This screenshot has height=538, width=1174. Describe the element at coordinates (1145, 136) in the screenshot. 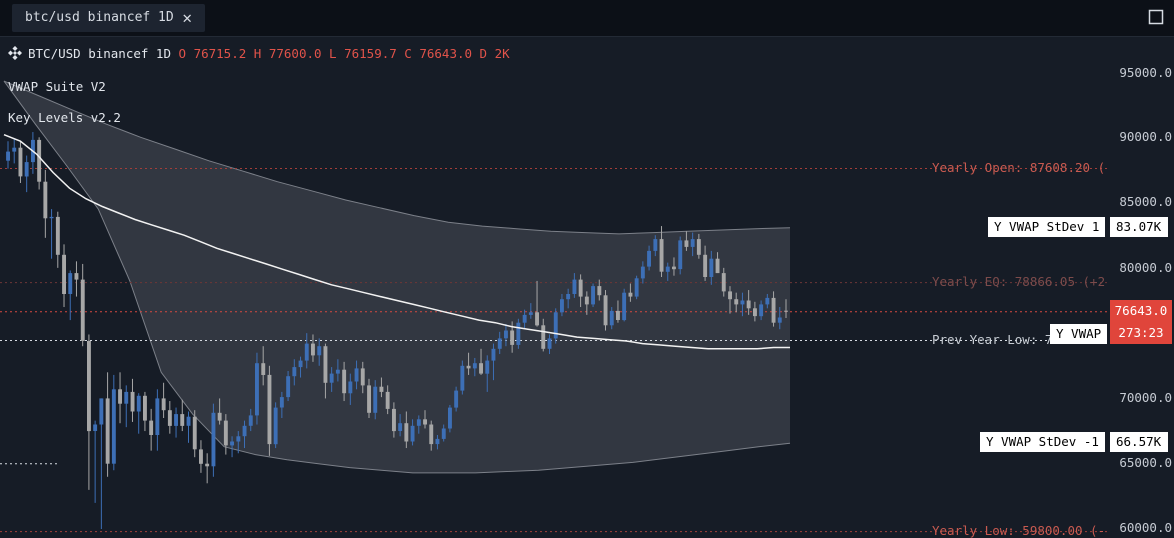

I see `y-axis-tick: 90000.0` at that location.